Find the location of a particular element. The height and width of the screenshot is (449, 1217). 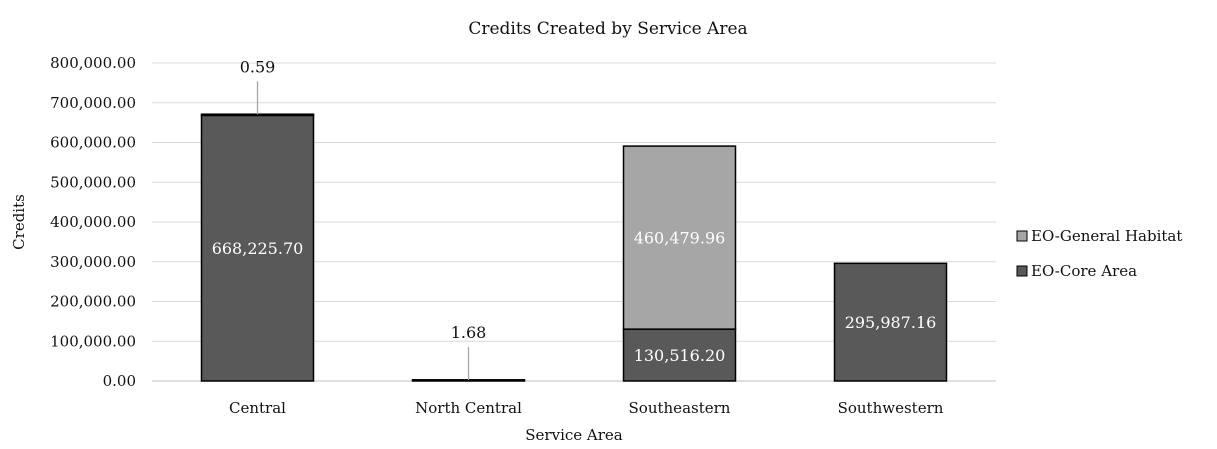

bar-segment-southwestern-core is located at coordinates (890, 322).